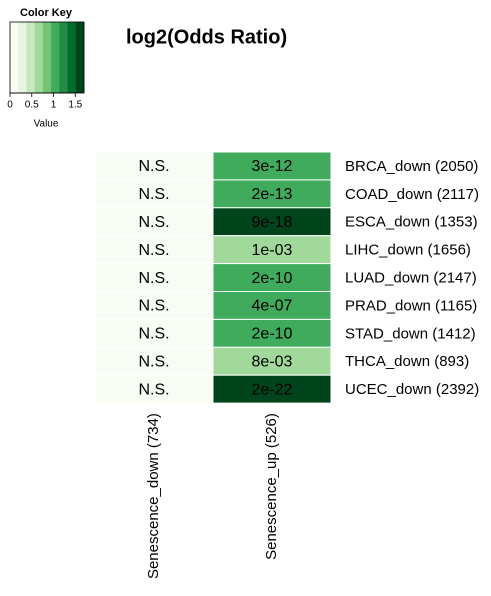  I want to click on row-label: BRCA_down (2050), so click(411, 166).